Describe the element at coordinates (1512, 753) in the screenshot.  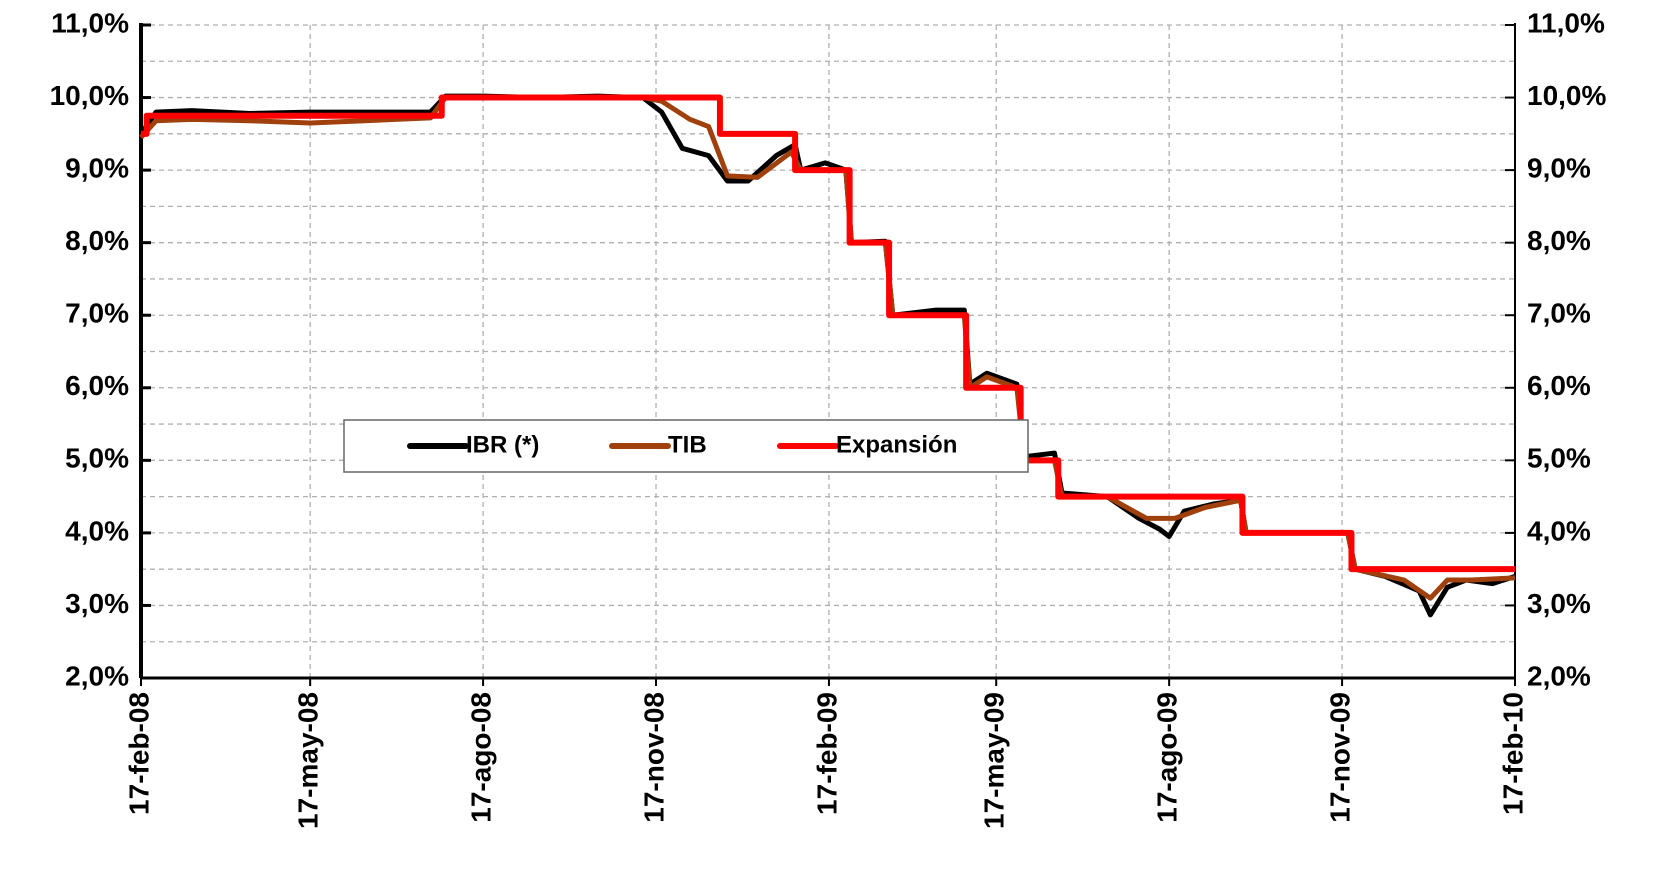
I see `x-tick-label: 17-feb-10` at that location.